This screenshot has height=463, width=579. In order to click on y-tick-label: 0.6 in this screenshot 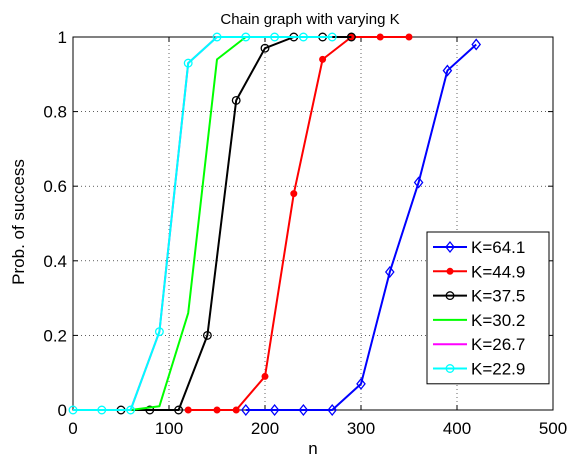, I will do `click(55, 186)`.